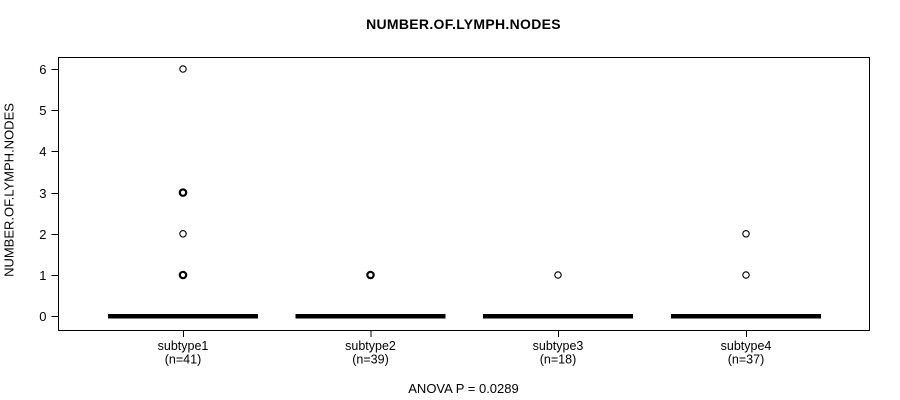 The image size is (900, 400). Describe the element at coordinates (746, 360) in the screenshot. I see `group-sublabel: (n=37)` at that location.